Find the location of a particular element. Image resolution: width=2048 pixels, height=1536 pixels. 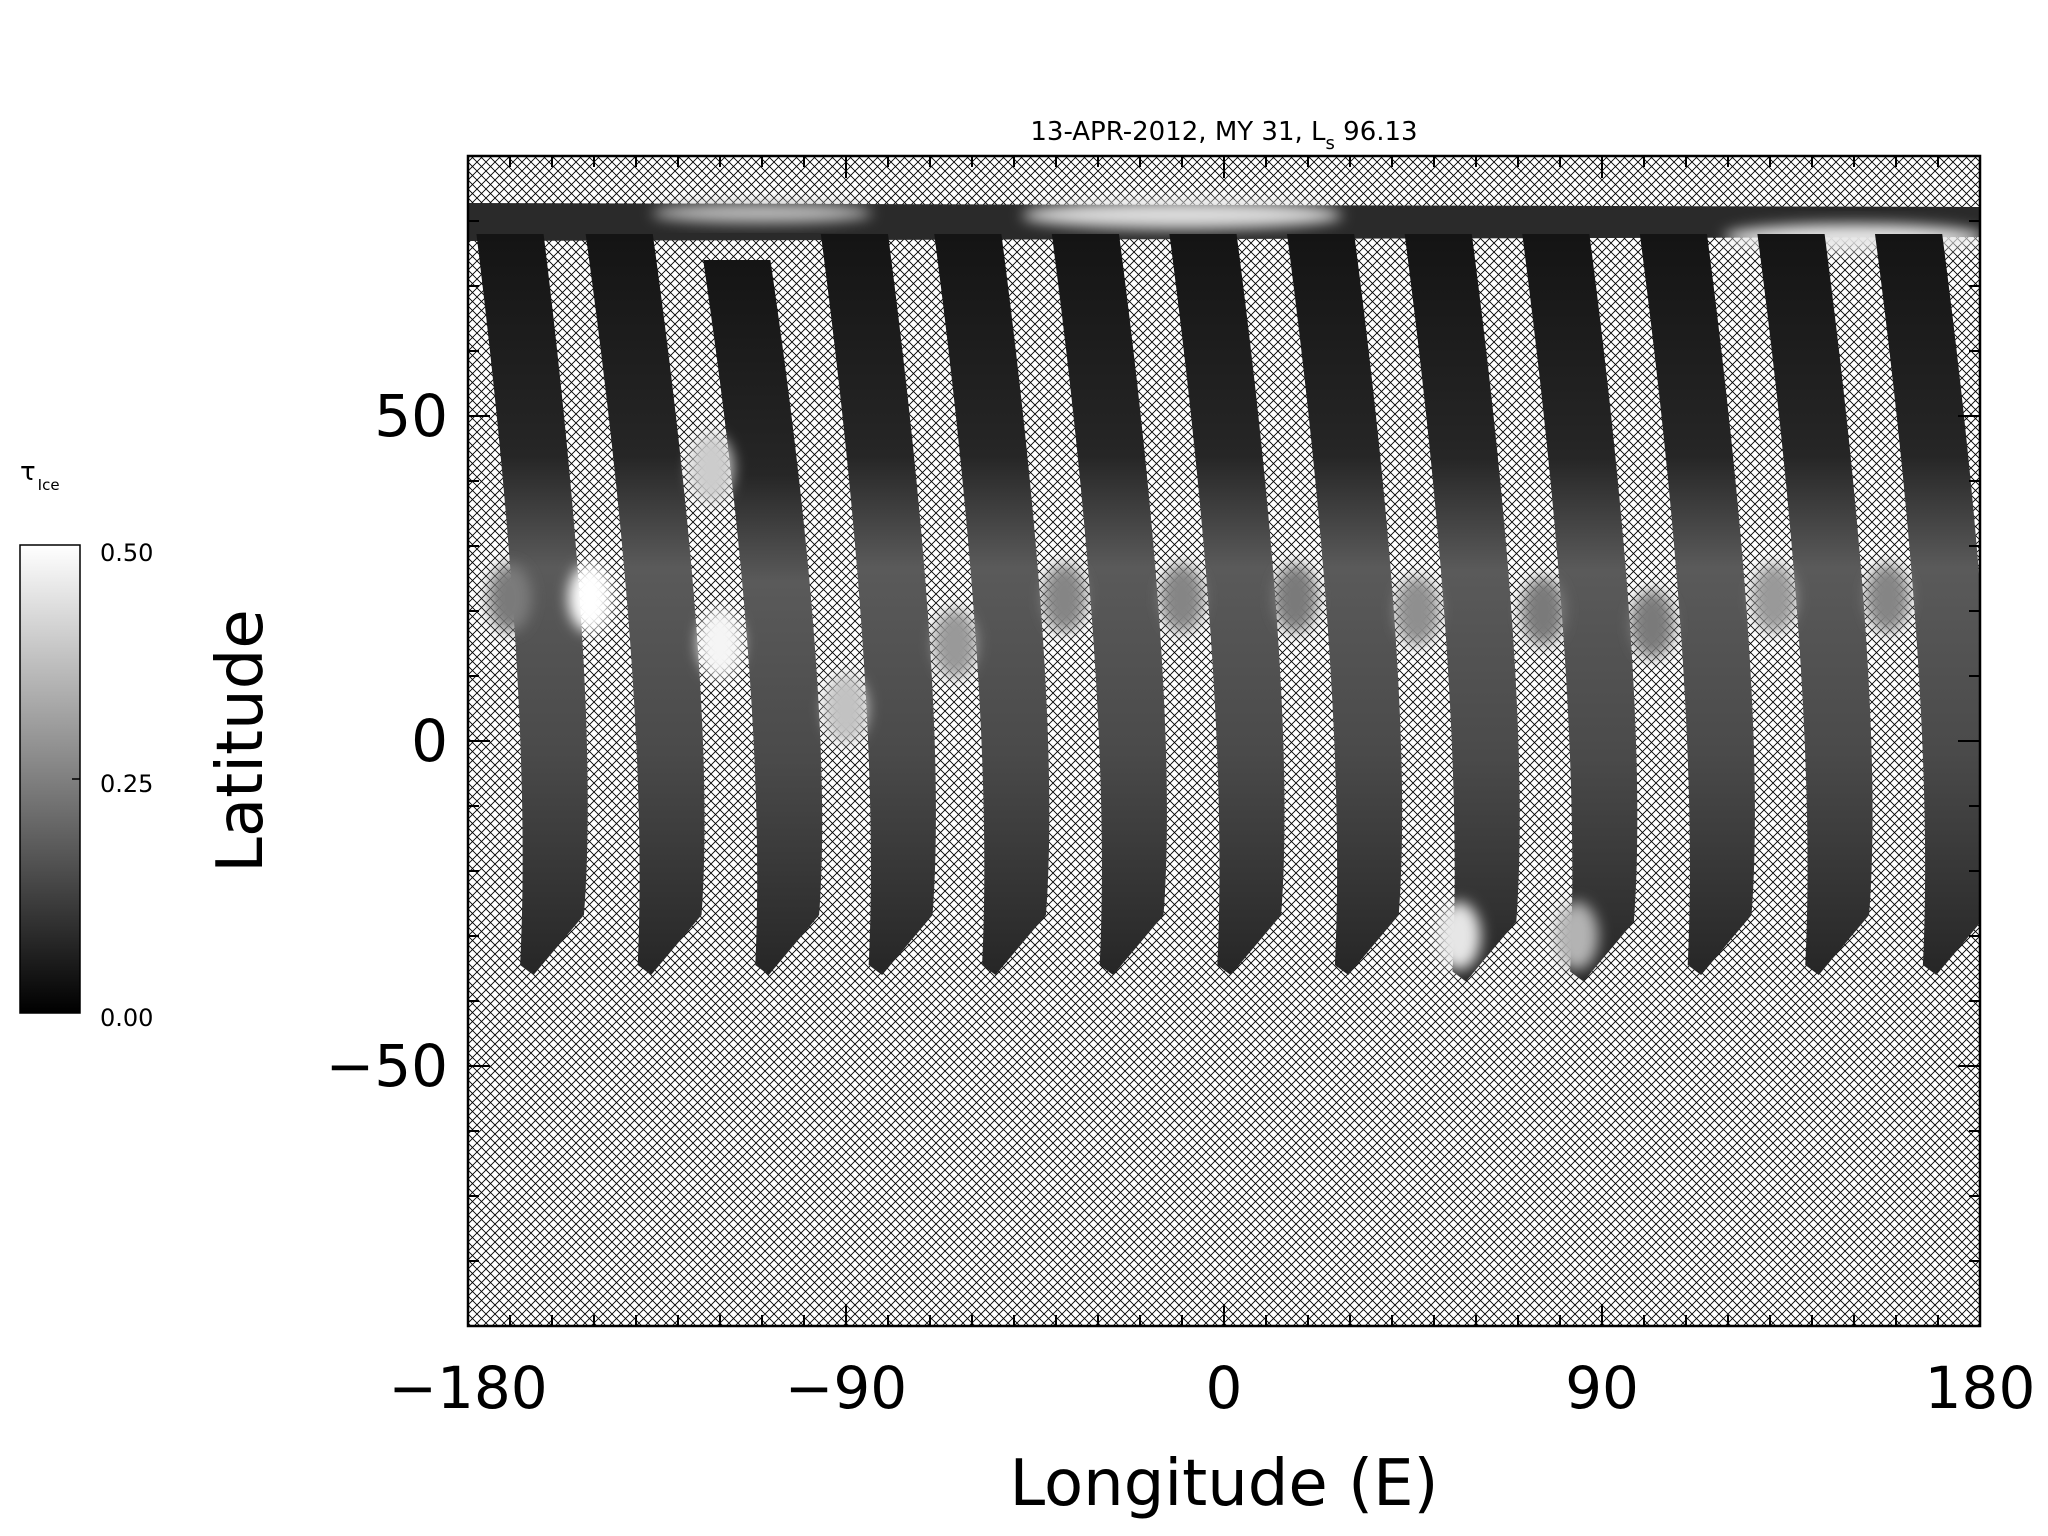

y-tick-label: 50 is located at coordinates (411, 416).